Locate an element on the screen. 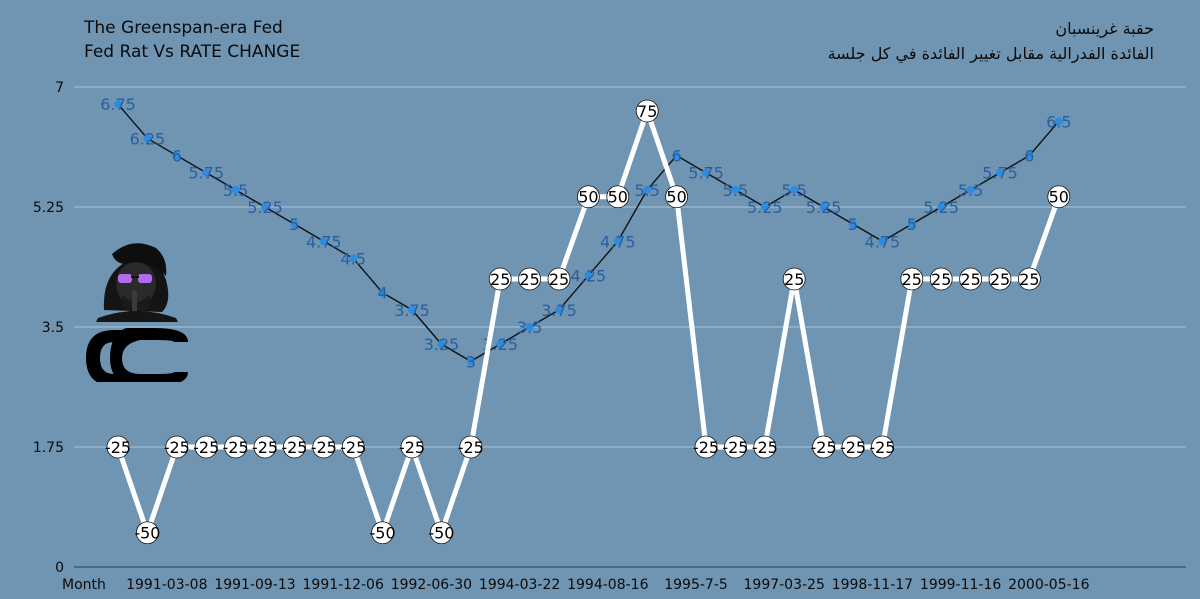  fed-rate-data-label: 3.25 is located at coordinates (442, 344).